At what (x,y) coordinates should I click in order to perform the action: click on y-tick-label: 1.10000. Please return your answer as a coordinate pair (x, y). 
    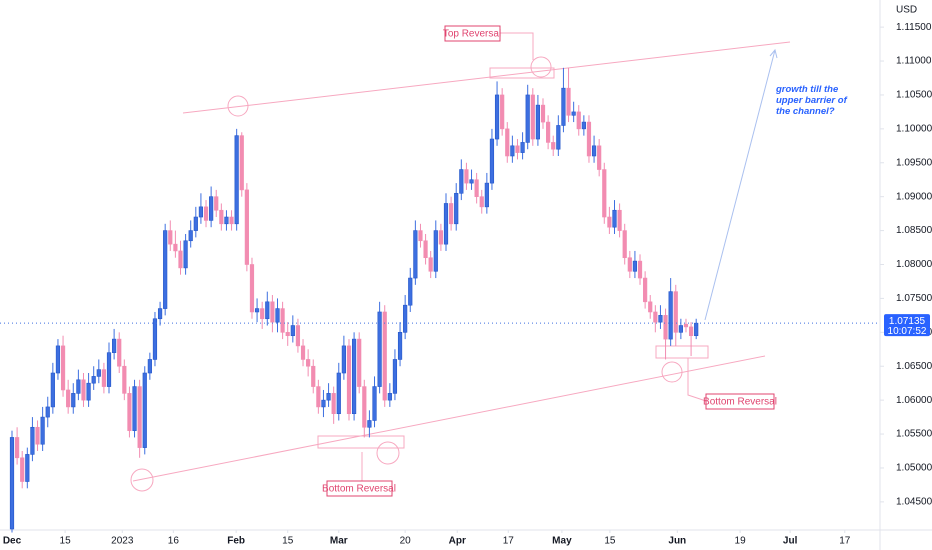
    Looking at the image, I should click on (914, 128).